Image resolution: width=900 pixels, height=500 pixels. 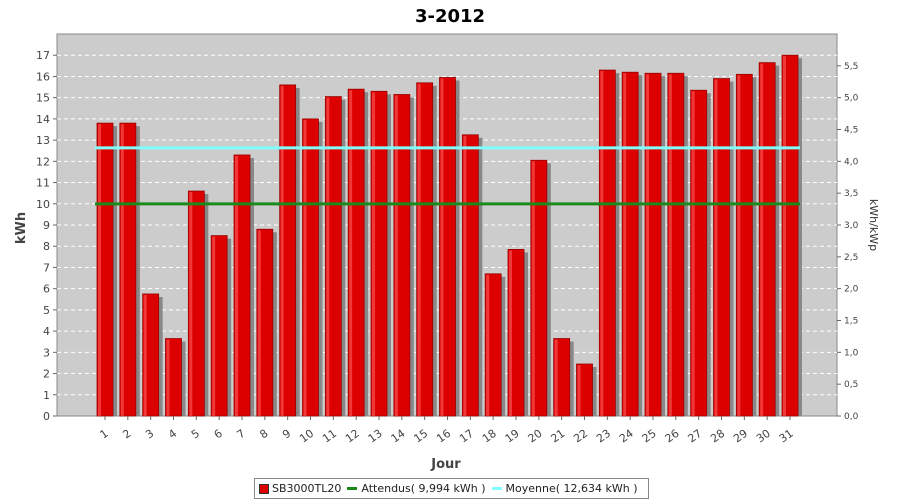 What do you see at coordinates (375, 436) in the screenshot?
I see `x-tick-label: 13` at bounding box center [375, 436].